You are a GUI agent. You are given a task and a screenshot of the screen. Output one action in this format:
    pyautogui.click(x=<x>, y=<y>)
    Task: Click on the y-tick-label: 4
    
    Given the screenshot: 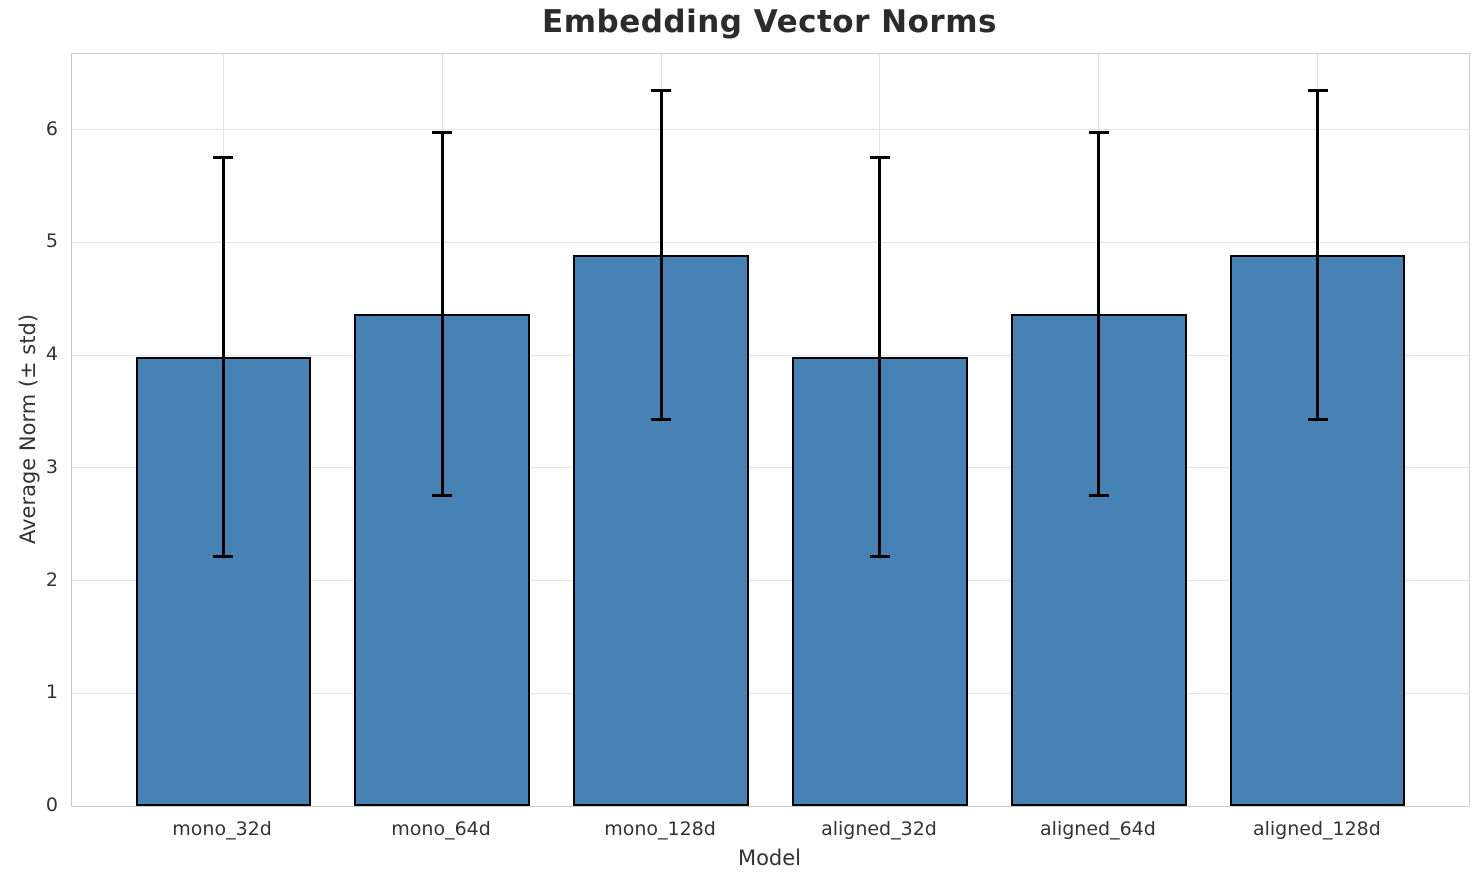 What is the action you would take?
    pyautogui.click(x=51, y=354)
    